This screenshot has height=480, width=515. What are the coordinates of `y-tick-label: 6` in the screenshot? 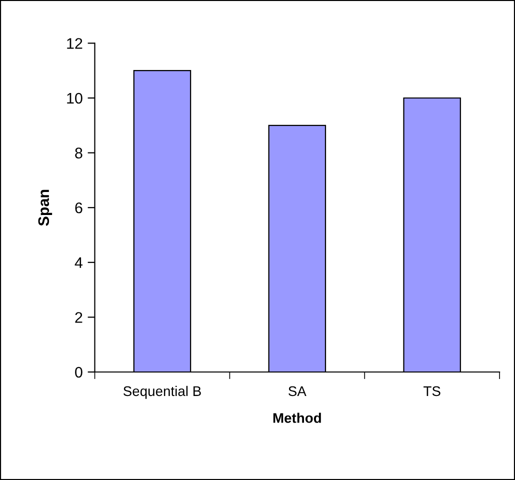 It's located at (78, 208).